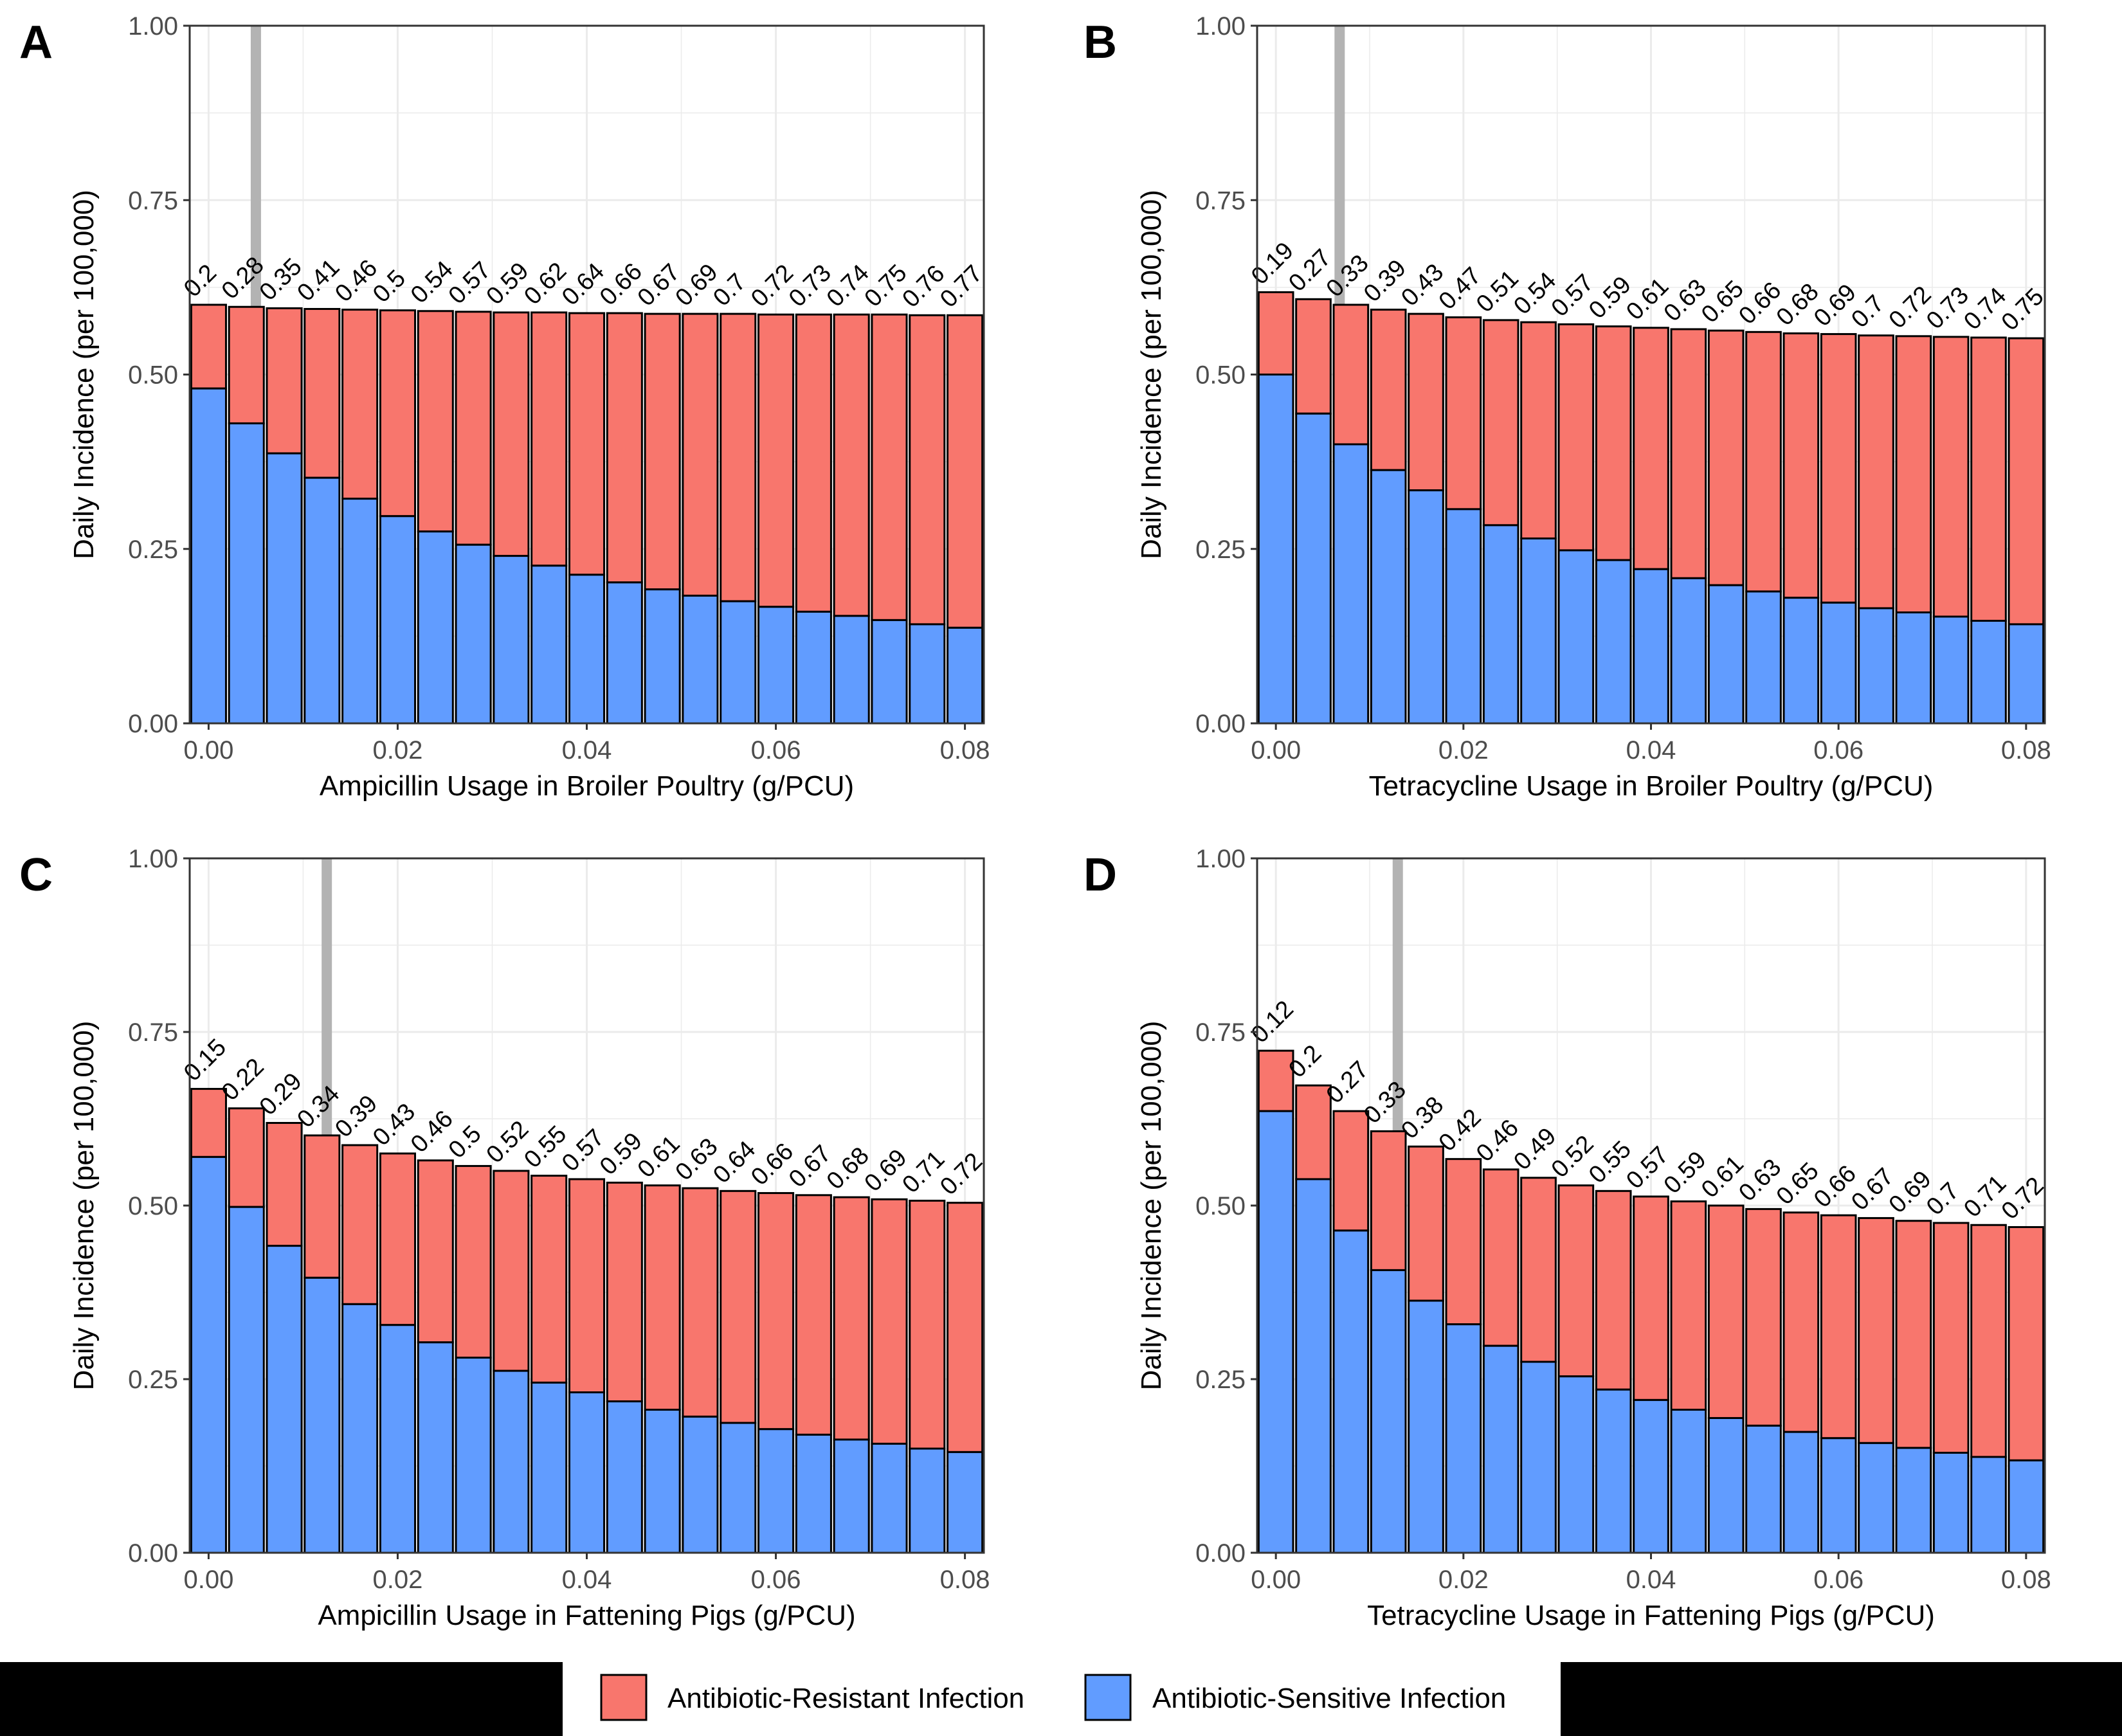 The width and height of the screenshot is (2122, 1736). What do you see at coordinates (587, 750) in the screenshot?
I see `x-tick-label: 0.04` at bounding box center [587, 750].